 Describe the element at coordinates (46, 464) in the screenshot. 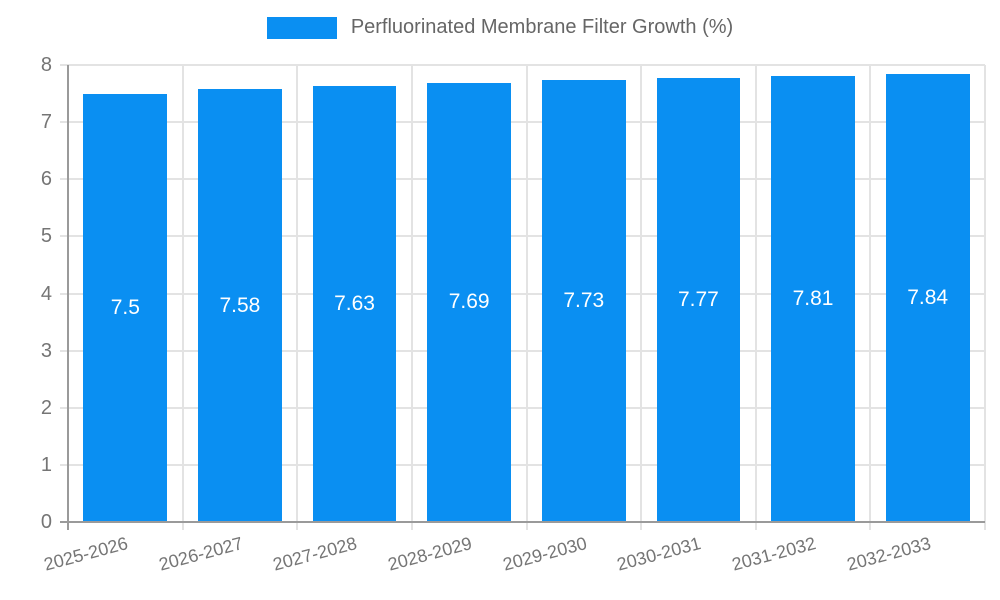

I see `y-tick-label: 1` at that location.